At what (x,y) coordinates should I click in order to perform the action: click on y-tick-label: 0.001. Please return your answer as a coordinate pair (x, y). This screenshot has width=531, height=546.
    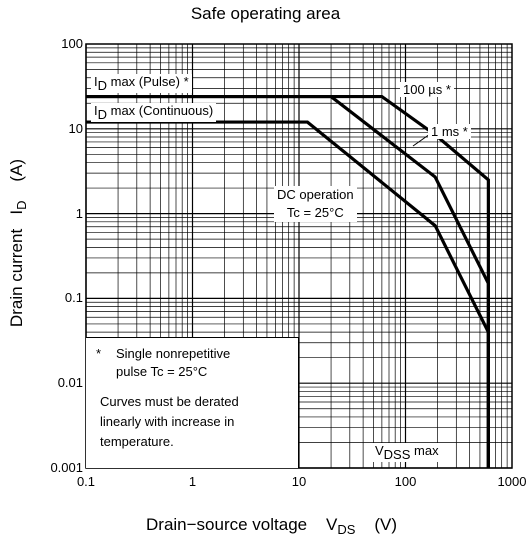
    Looking at the image, I should click on (66, 467).